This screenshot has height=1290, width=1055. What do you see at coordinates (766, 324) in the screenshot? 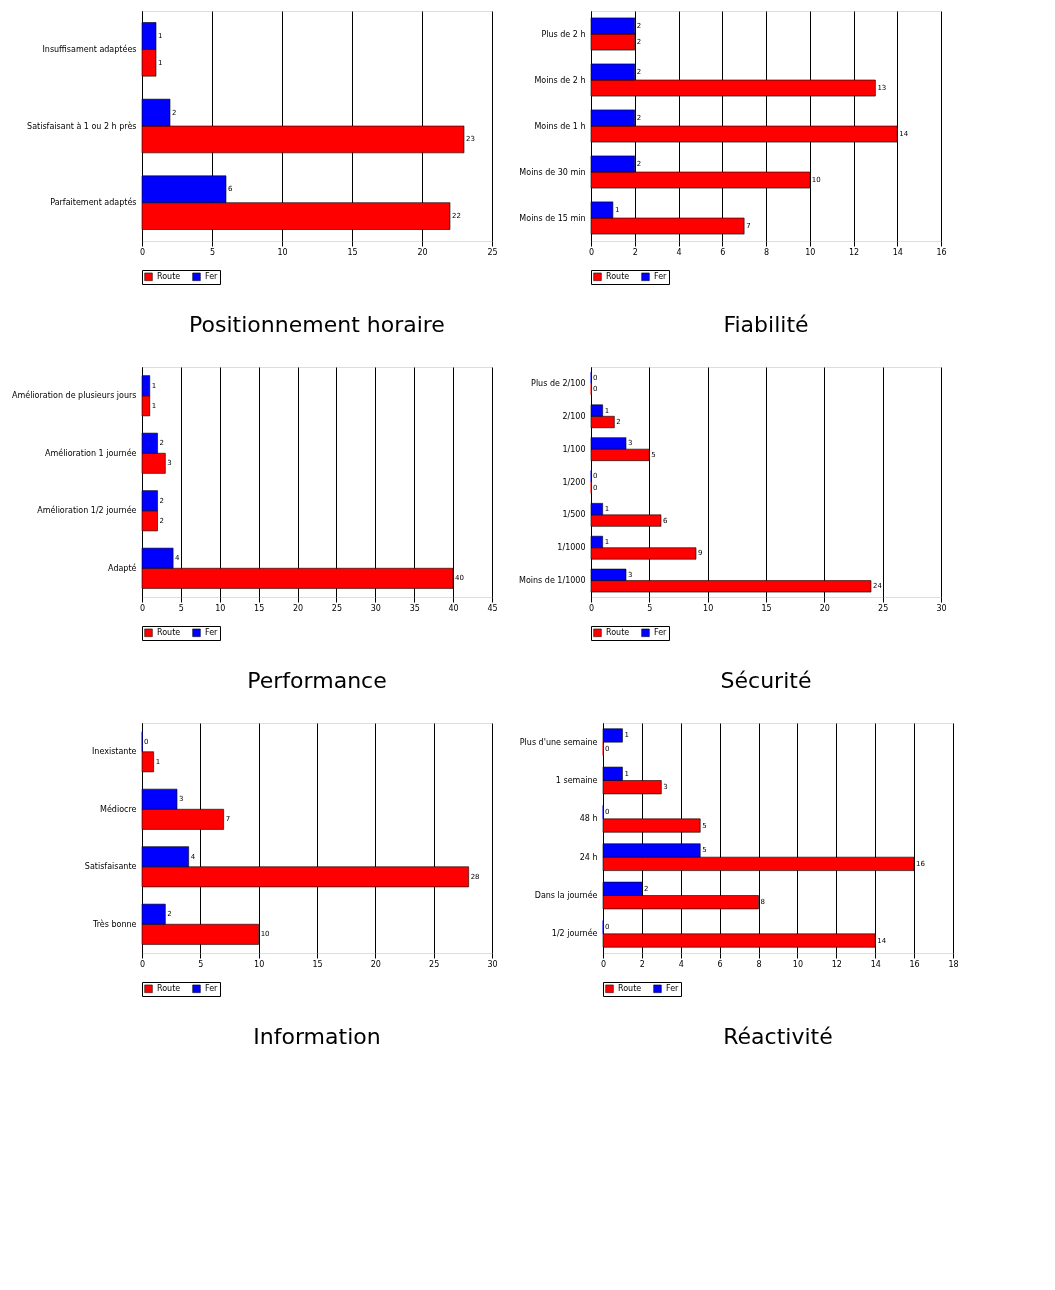
I see `text: Fiabilité` at bounding box center [766, 324].